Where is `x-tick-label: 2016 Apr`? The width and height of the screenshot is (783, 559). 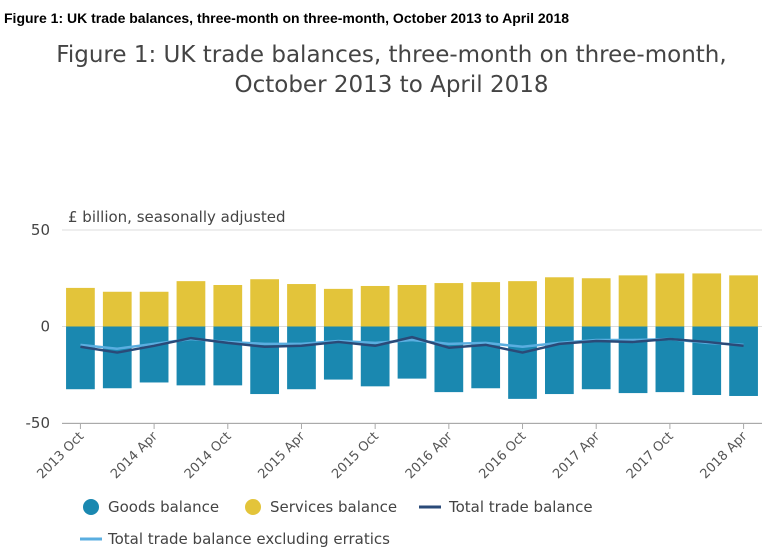
x-tick-label: 2016 Apr is located at coordinates (429, 455).